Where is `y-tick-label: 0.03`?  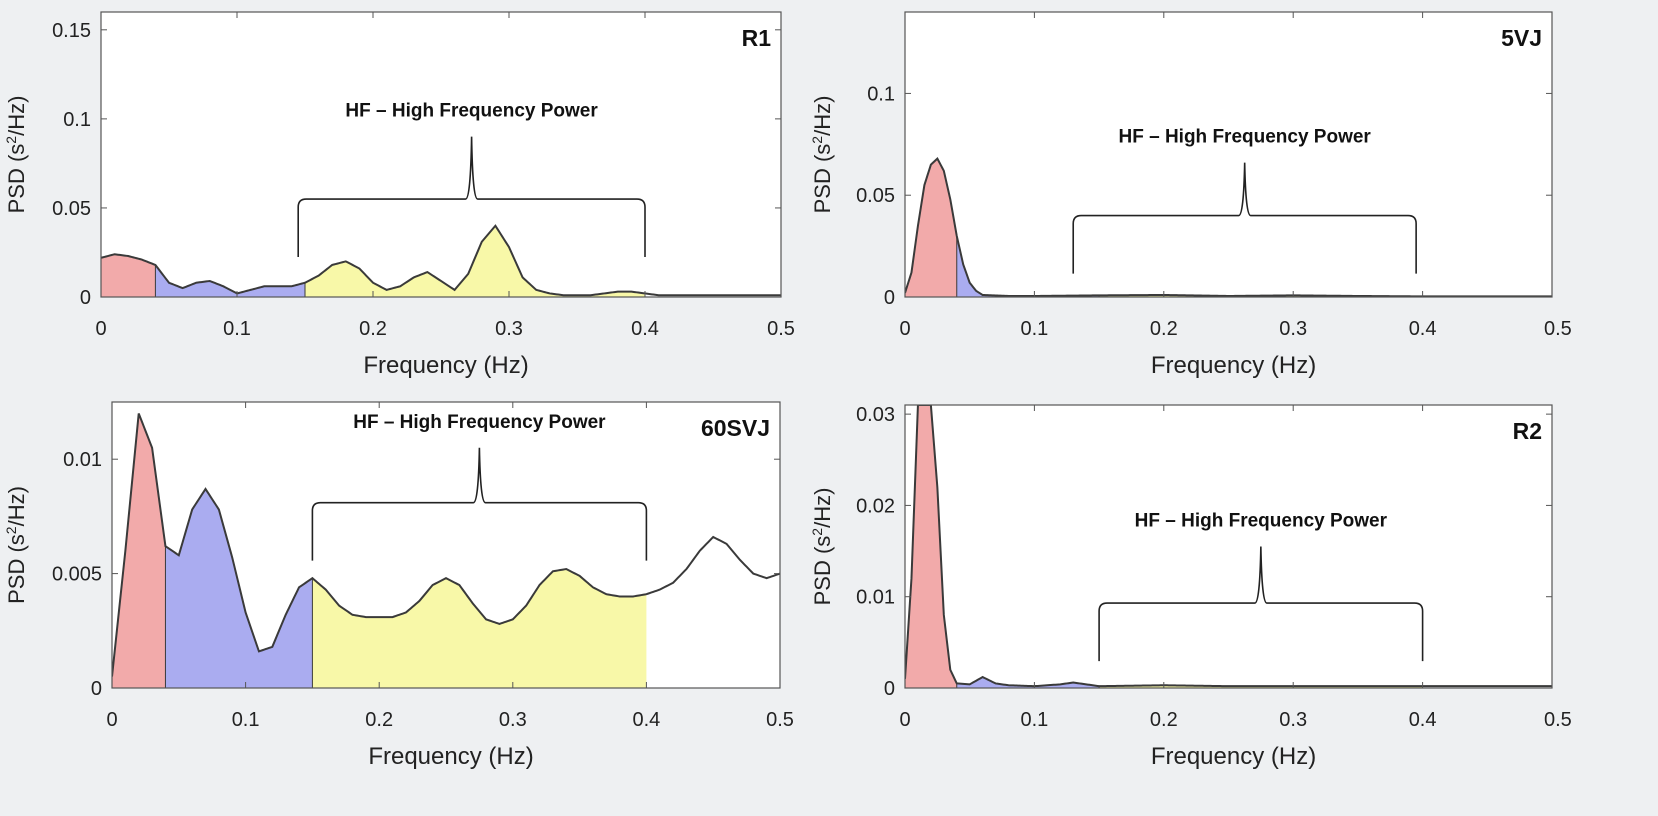 y-tick-label: 0.03 is located at coordinates (875, 415).